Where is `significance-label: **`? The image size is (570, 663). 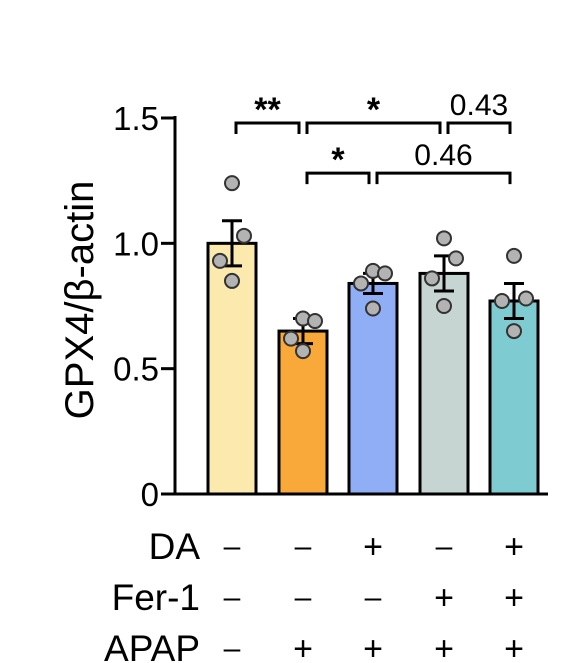
significance-label: ** is located at coordinates (267, 110).